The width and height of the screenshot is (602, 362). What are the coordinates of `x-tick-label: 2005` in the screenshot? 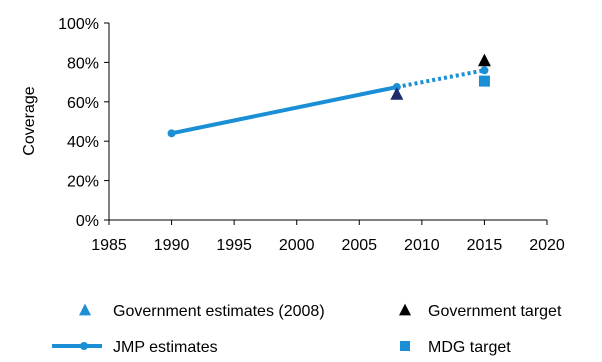 It's located at (359, 245).